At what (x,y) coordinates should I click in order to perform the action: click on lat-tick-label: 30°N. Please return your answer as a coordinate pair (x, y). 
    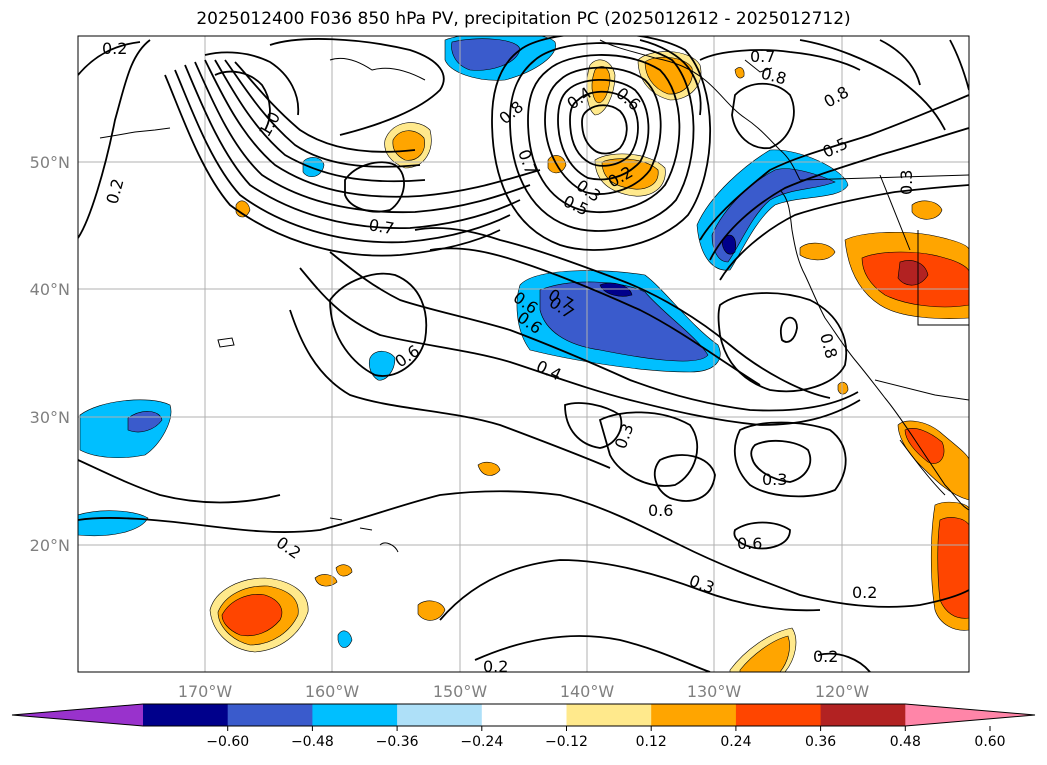
    Looking at the image, I should click on (50, 417).